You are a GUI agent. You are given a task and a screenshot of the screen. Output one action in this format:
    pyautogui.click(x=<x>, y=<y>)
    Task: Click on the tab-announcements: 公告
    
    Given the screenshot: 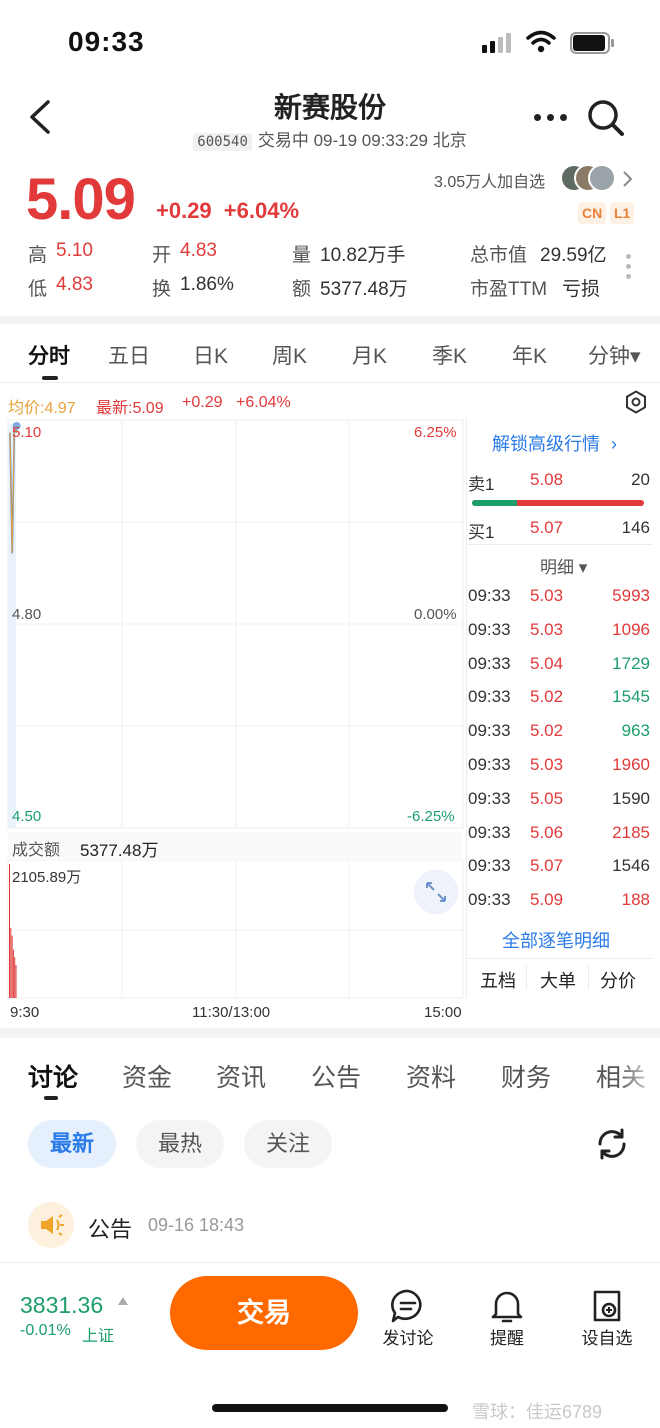 What is the action you would take?
    pyautogui.click(x=336, y=1078)
    